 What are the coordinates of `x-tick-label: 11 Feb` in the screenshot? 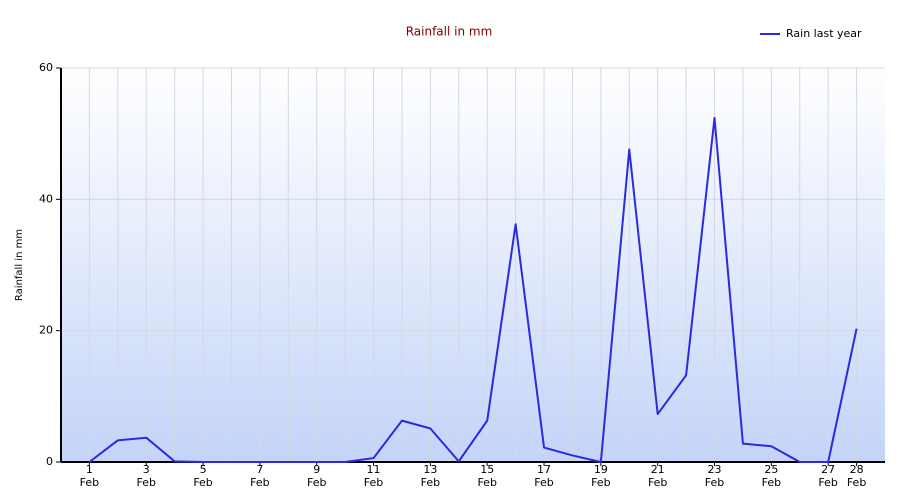 It's located at (373, 476).